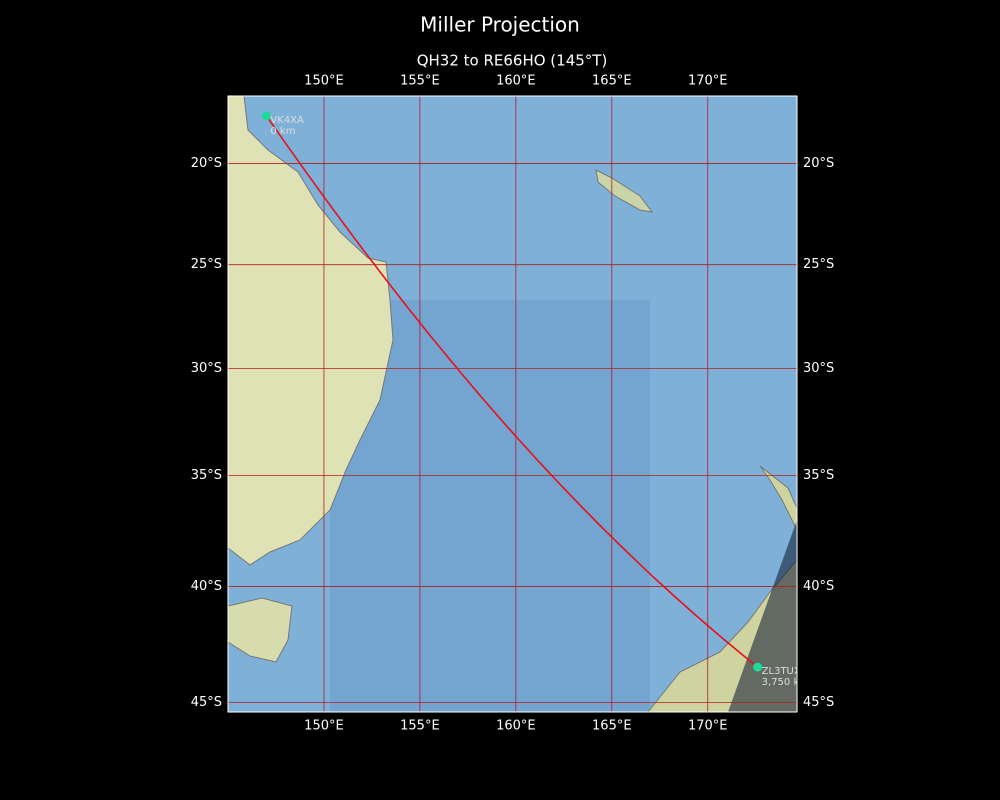  What do you see at coordinates (260, 630) in the screenshot?
I see `tasmania` at bounding box center [260, 630].